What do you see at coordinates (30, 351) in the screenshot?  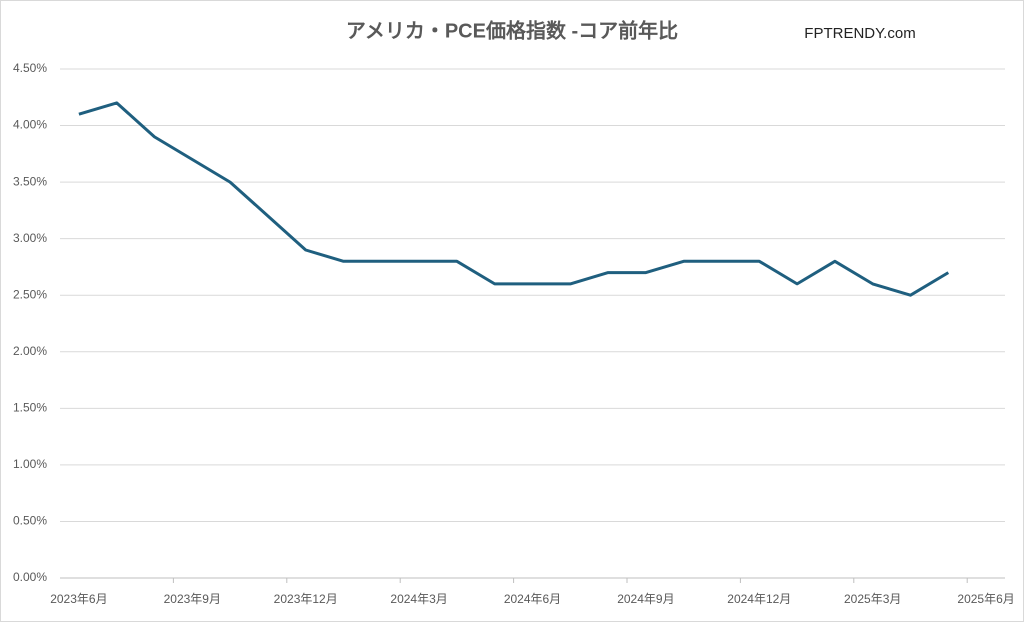 I see `y-tick-label: 2.00%` at bounding box center [30, 351].